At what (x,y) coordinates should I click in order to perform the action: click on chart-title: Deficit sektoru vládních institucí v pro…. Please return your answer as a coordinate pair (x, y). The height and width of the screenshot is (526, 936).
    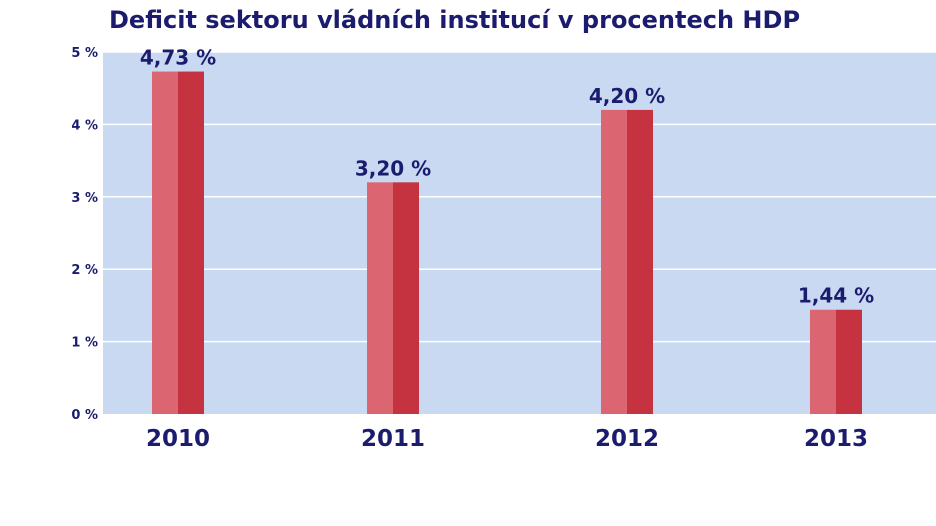
    Looking at the image, I should click on (455, 20).